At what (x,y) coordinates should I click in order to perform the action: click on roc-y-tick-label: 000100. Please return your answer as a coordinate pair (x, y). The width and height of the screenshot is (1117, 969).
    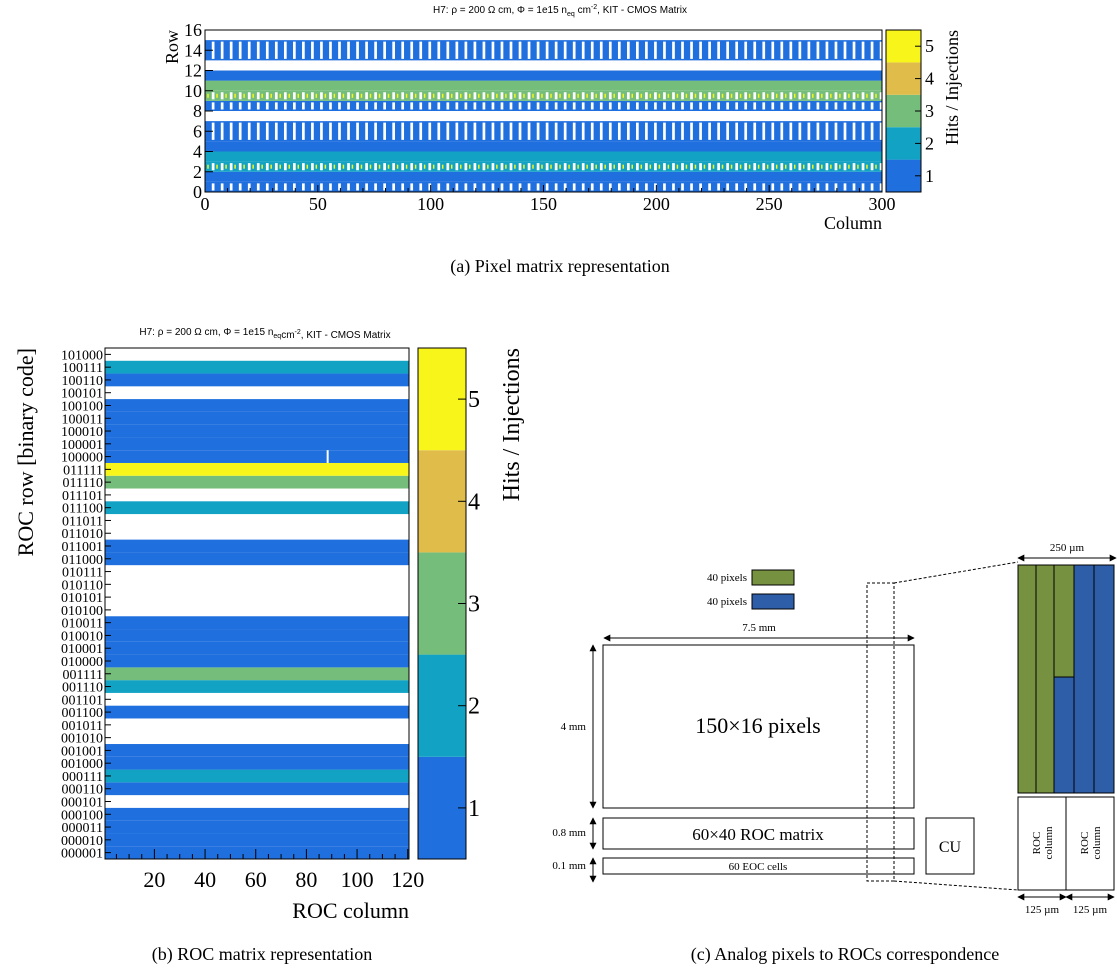
    Looking at the image, I should click on (82, 815).